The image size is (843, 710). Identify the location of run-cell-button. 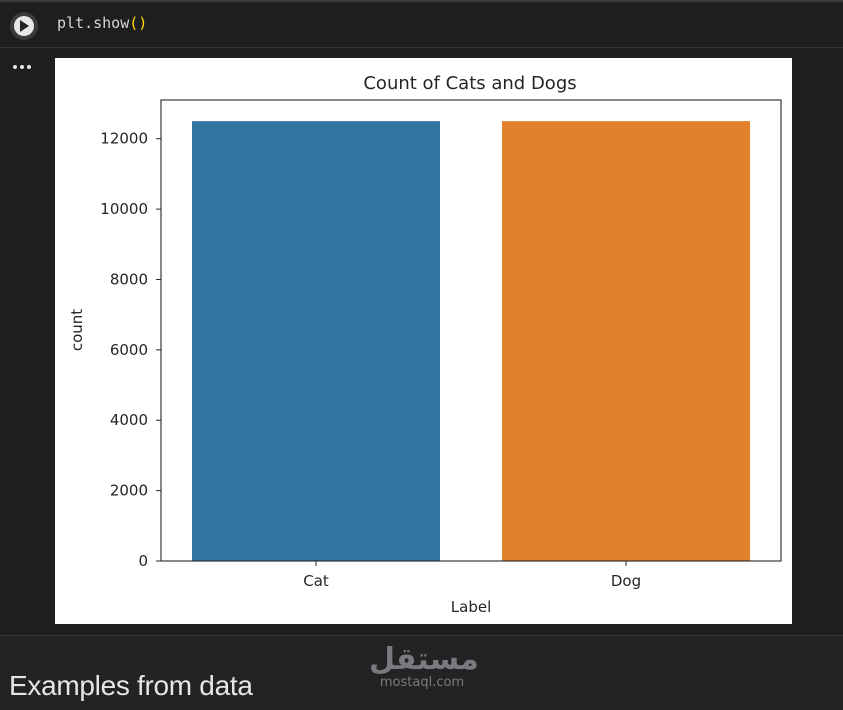
(24, 26).